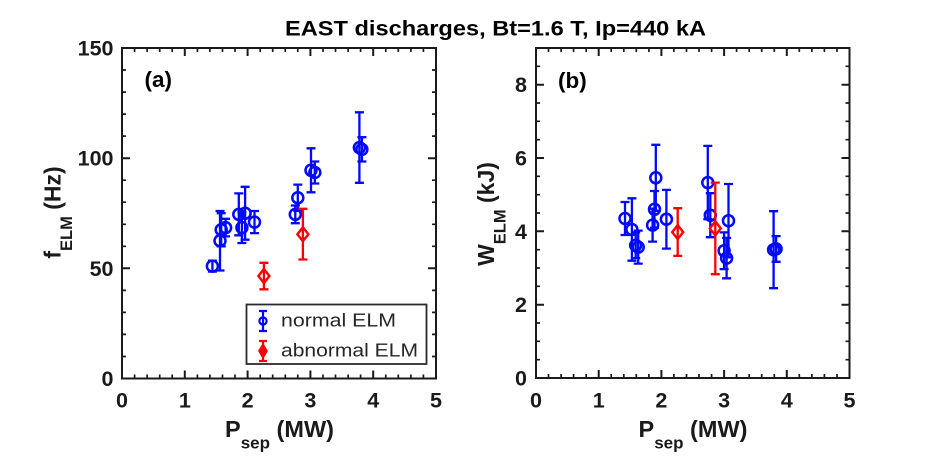  I want to click on svg-text: Psep (MW), so click(279, 434).